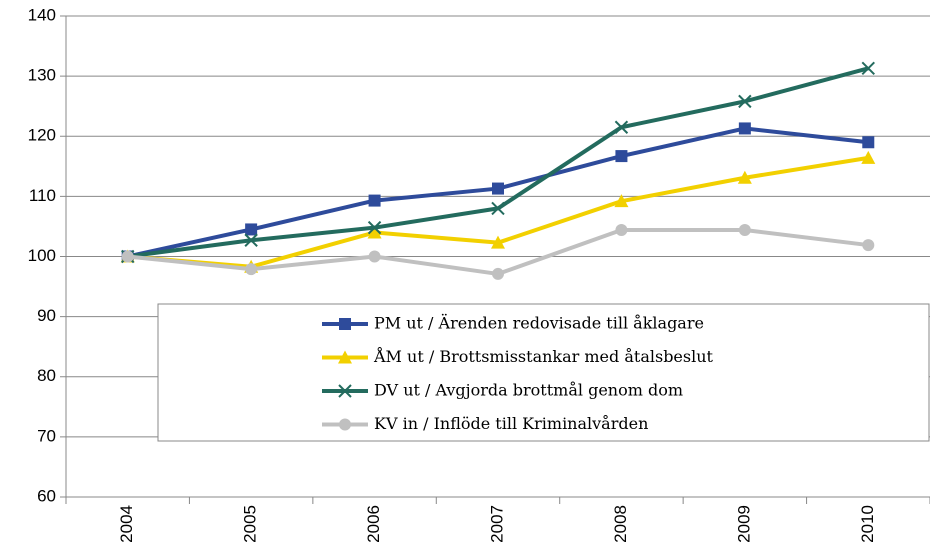 This screenshot has width=930, height=560. Describe the element at coordinates (46, 375) in the screenshot. I see `y-tick-label: 80` at that location.